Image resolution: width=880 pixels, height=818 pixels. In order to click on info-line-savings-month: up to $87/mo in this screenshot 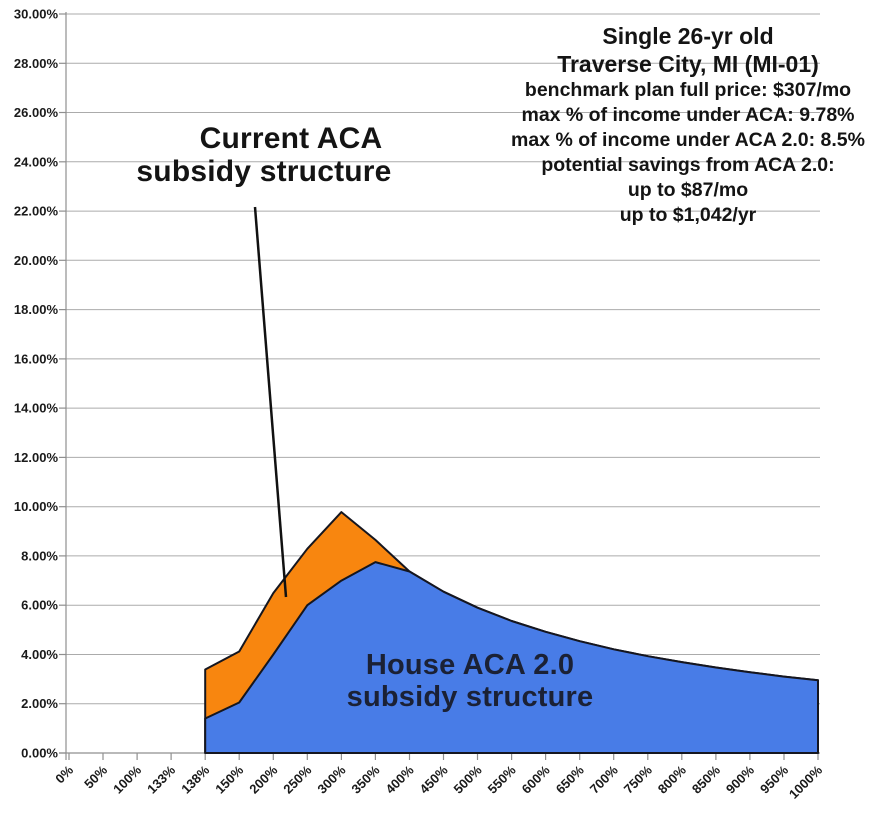, I will do `click(688, 190)`.